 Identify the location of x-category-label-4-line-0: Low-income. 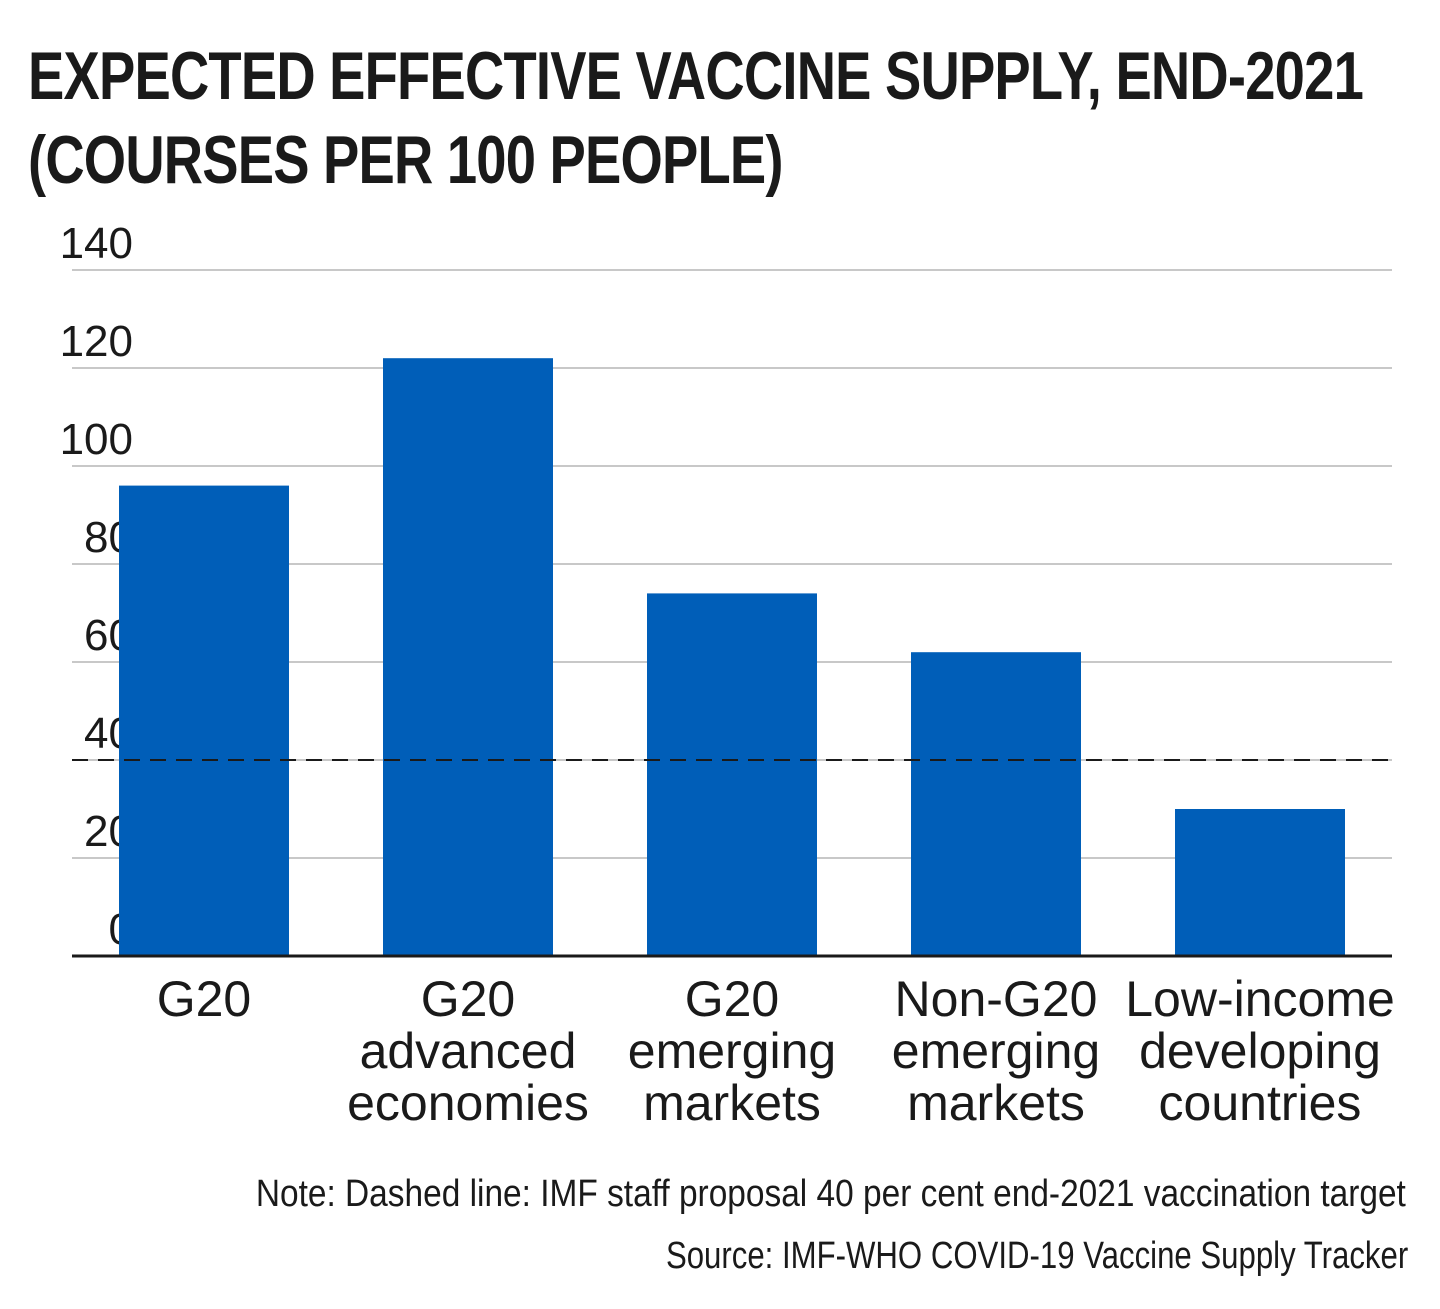
(1260, 999).